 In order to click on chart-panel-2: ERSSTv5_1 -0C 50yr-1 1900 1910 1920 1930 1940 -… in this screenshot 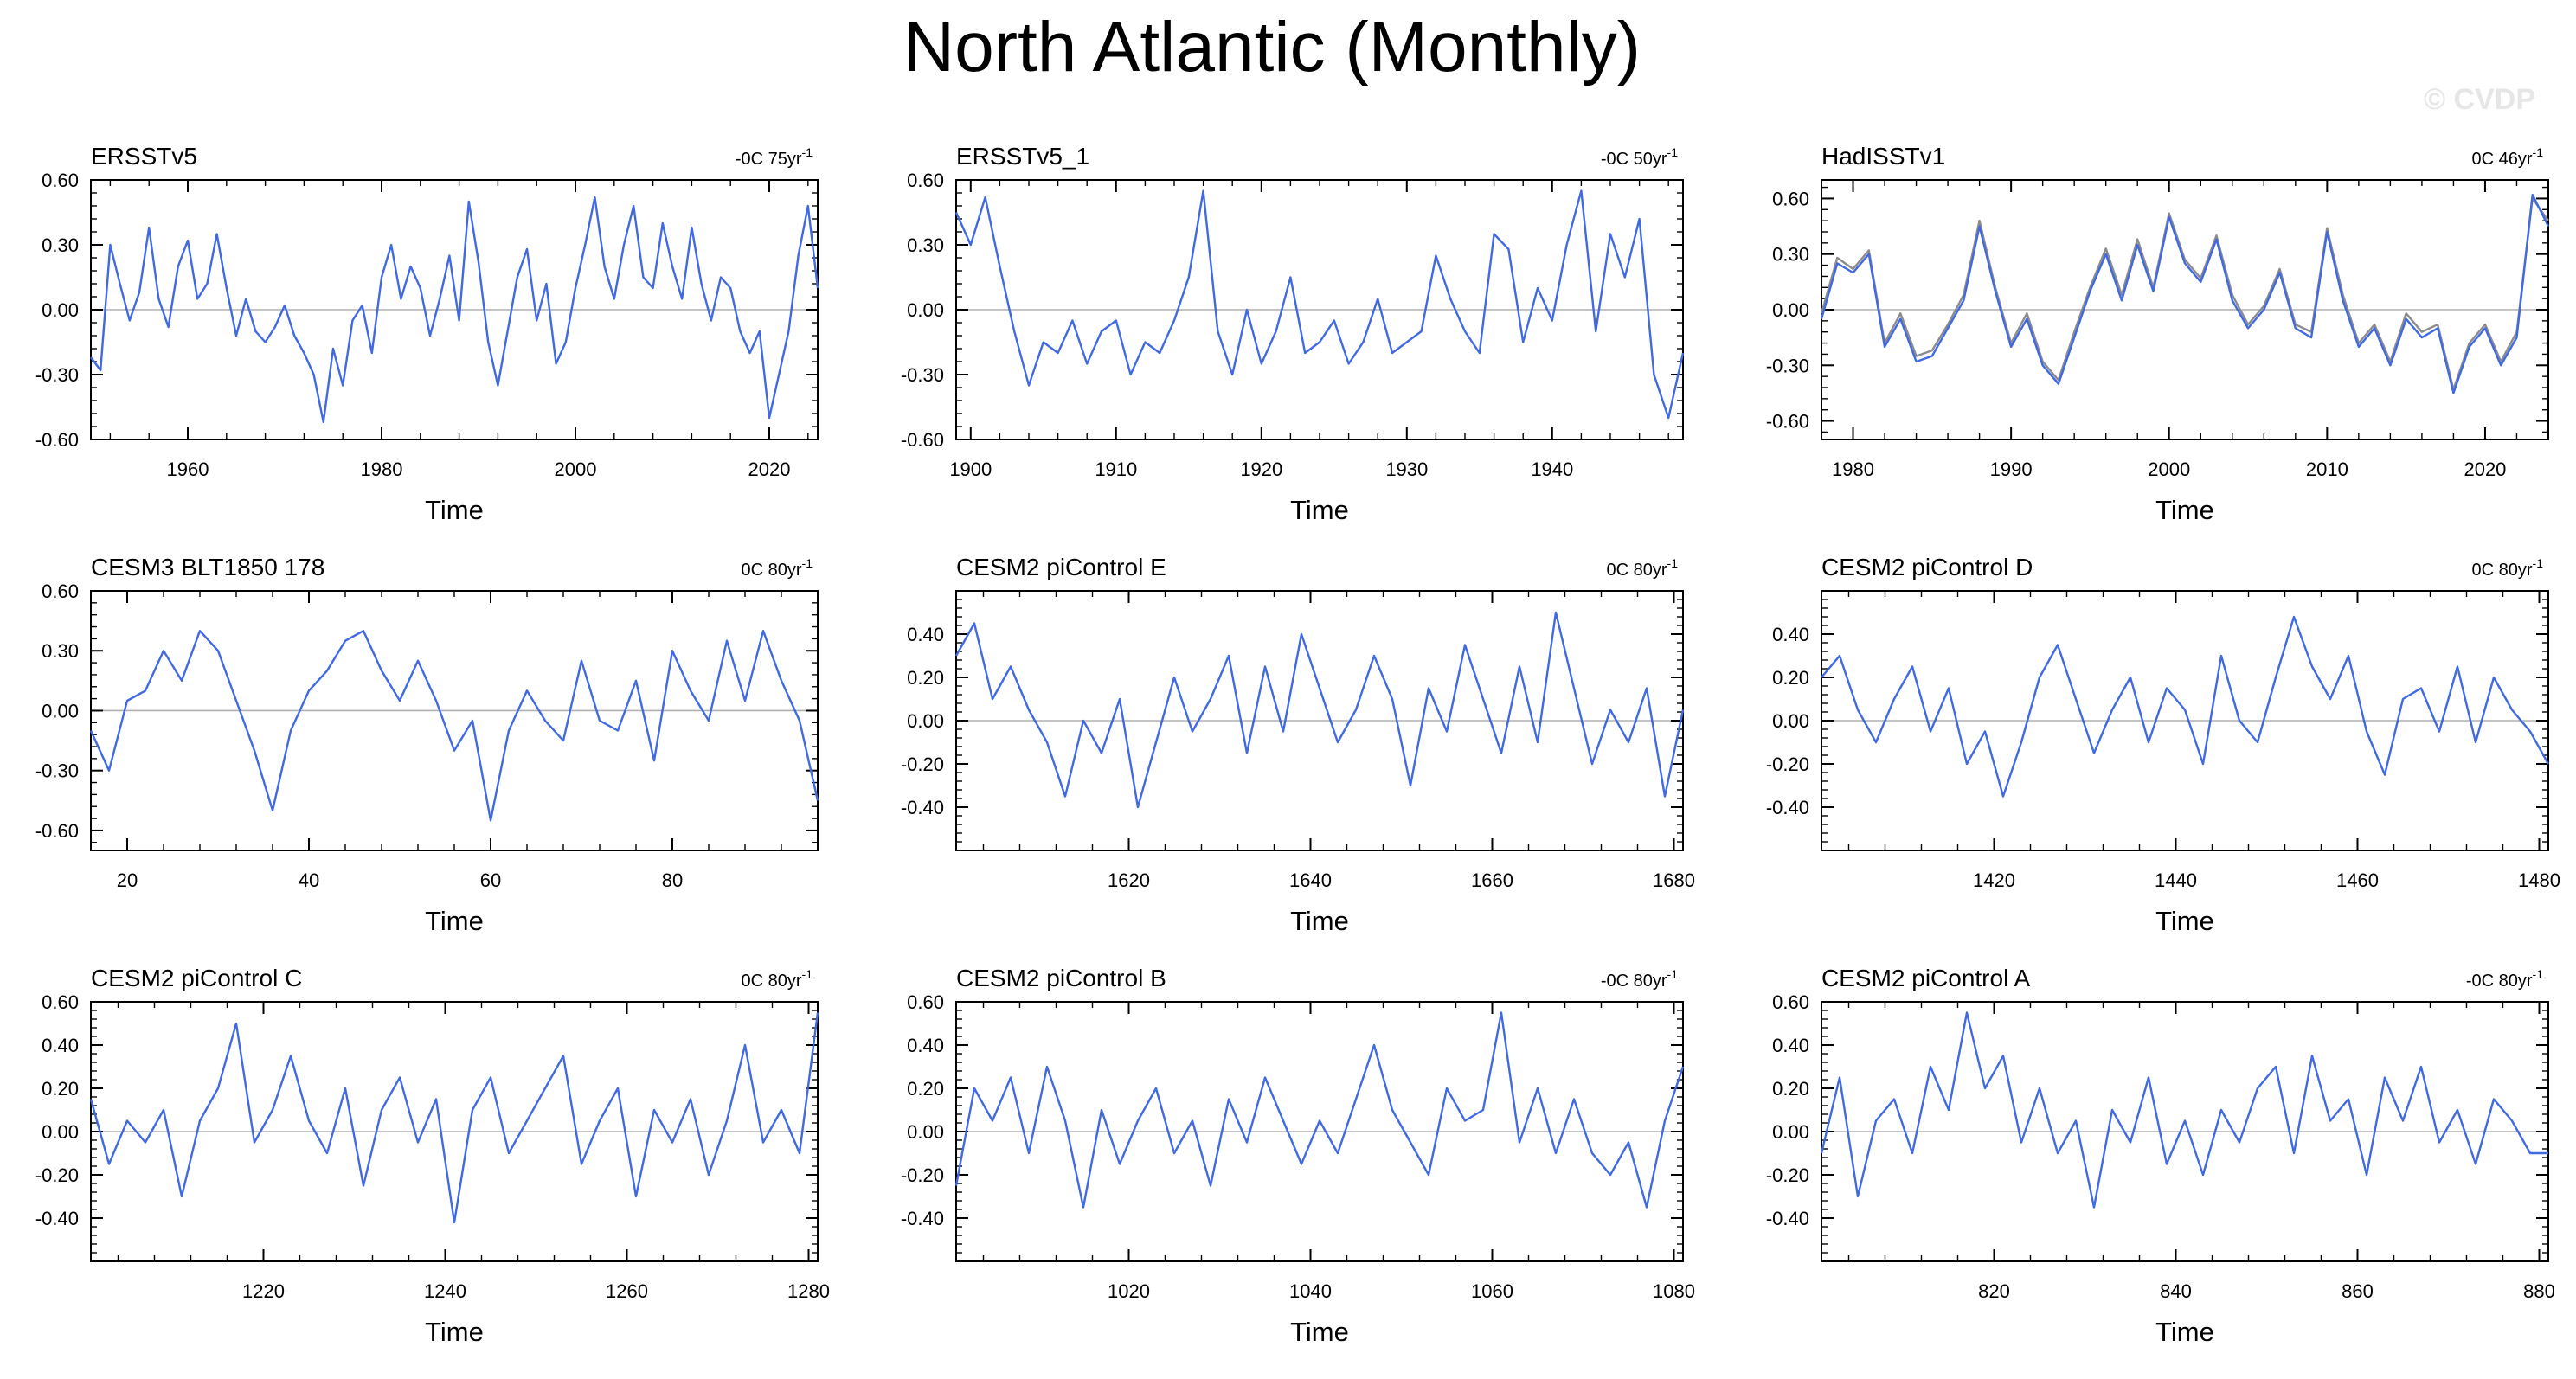, I will do `click(1293, 334)`.